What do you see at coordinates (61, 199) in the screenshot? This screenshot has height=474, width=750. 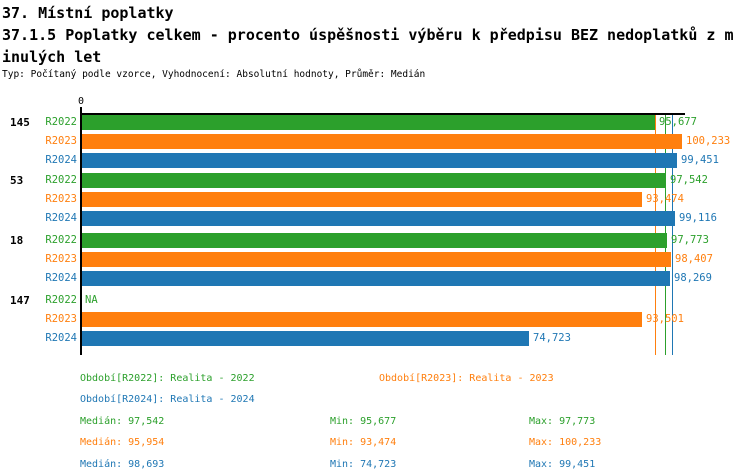 I see `bar-series-label-r2023-53: R2023` at bounding box center [61, 199].